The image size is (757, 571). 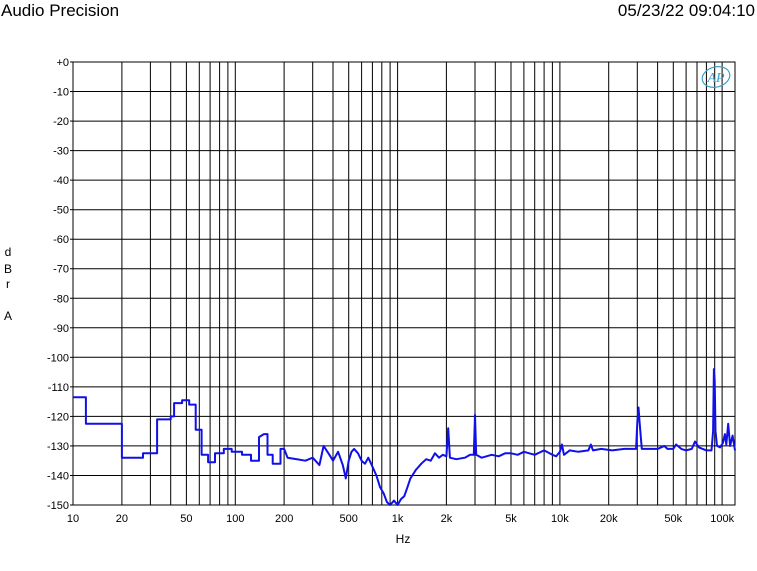 What do you see at coordinates (8, 269) in the screenshot?
I see `y-axis-label-letter: B` at bounding box center [8, 269].